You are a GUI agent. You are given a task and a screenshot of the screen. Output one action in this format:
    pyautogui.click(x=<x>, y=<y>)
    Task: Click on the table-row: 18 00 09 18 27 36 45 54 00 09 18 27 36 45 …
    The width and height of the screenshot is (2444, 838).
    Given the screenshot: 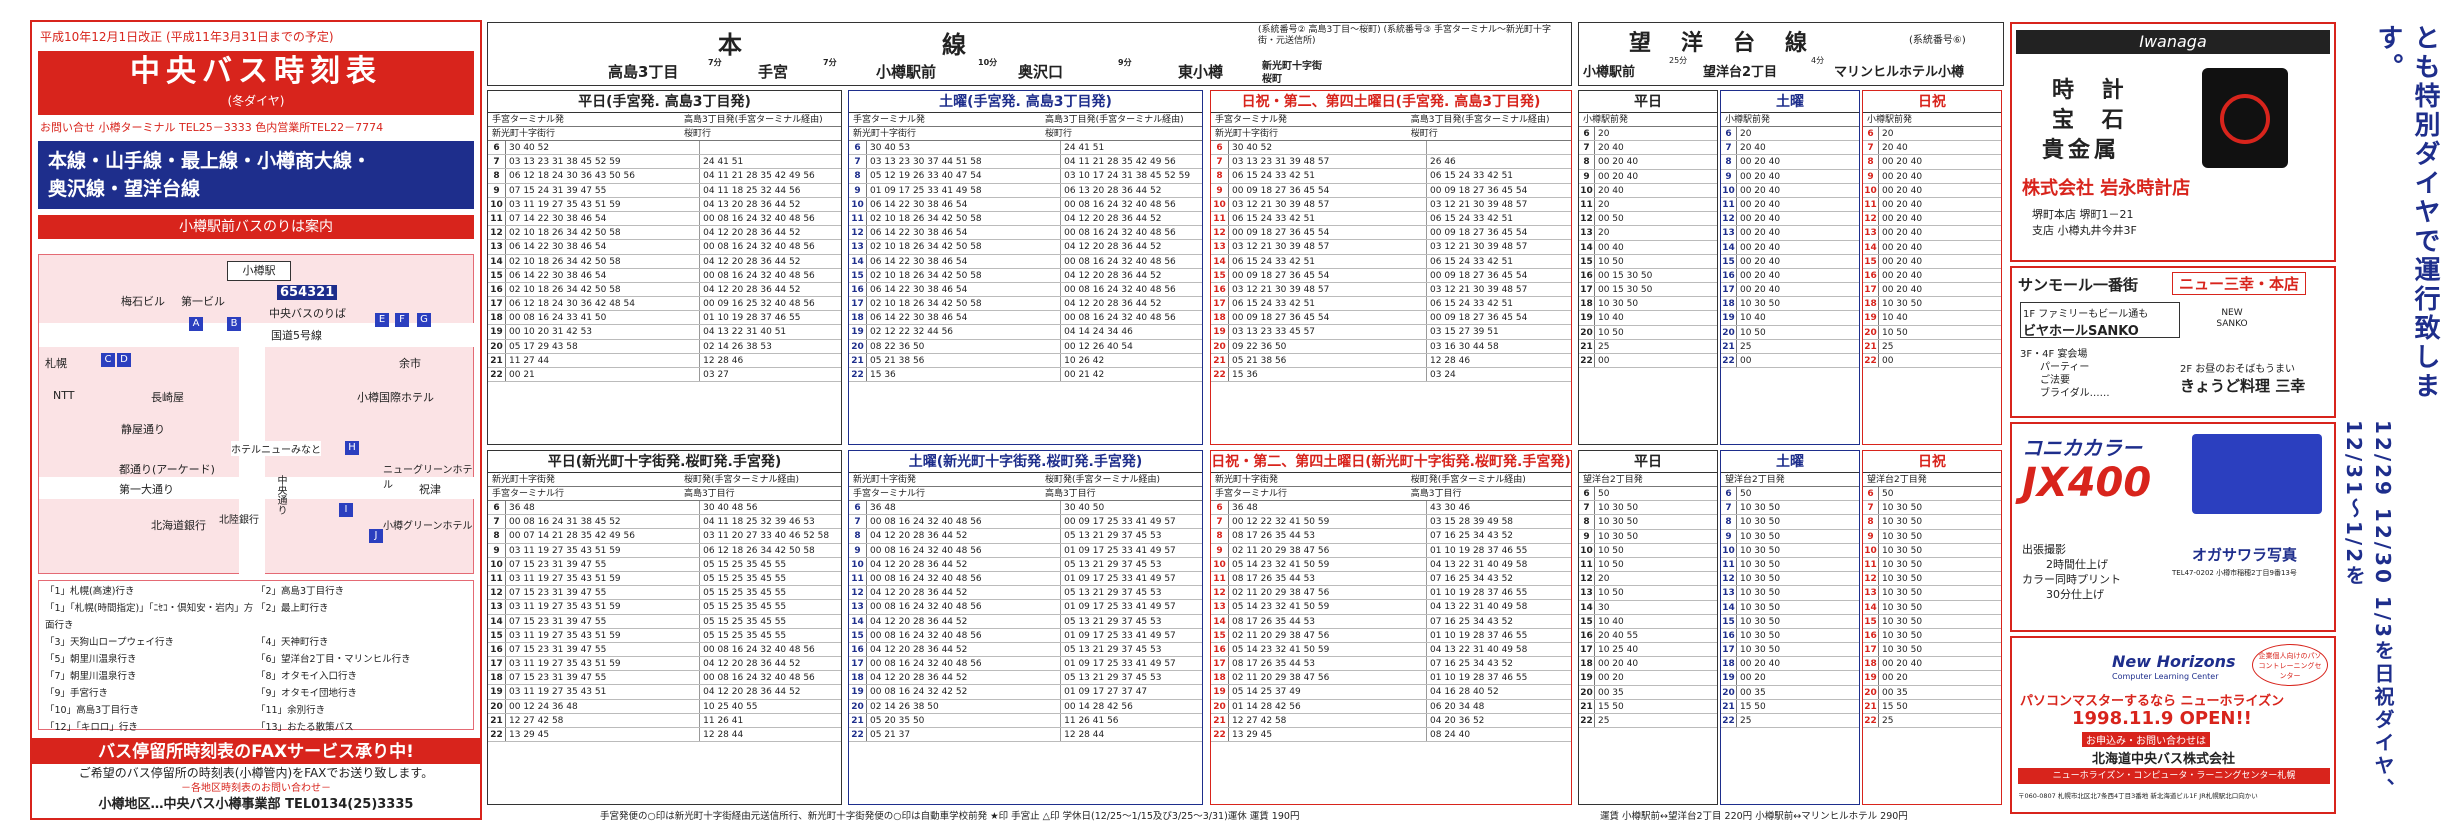 What is the action you would take?
    pyautogui.click(x=1391, y=318)
    